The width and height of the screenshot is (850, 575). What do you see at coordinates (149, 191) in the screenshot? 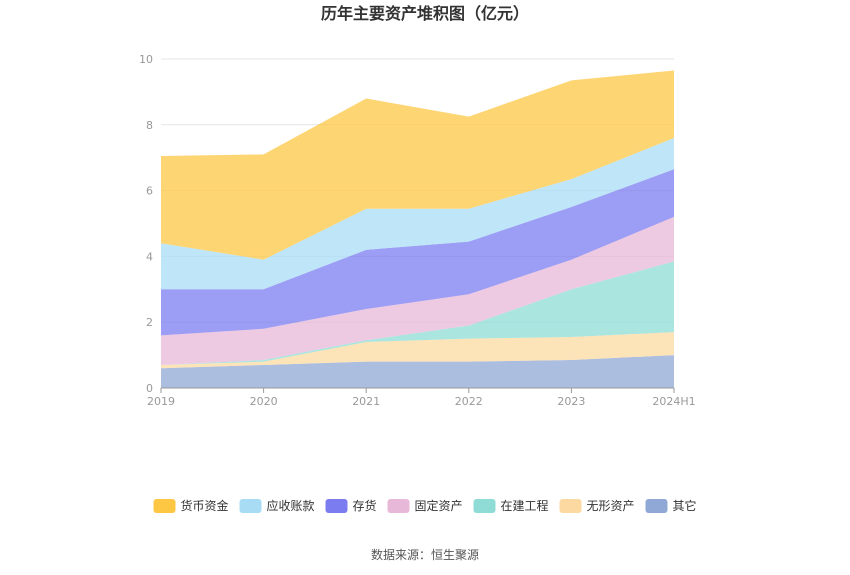
I see `y-tick-label: 6` at bounding box center [149, 191].